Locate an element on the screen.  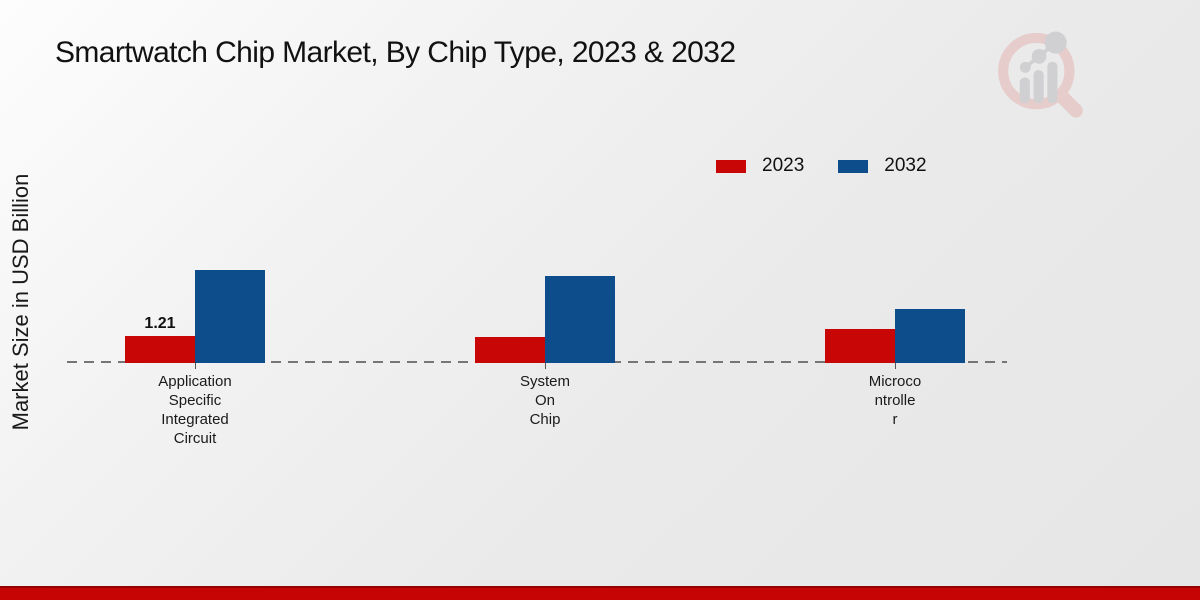
bar-2023-microcontroller is located at coordinates (860, 346).